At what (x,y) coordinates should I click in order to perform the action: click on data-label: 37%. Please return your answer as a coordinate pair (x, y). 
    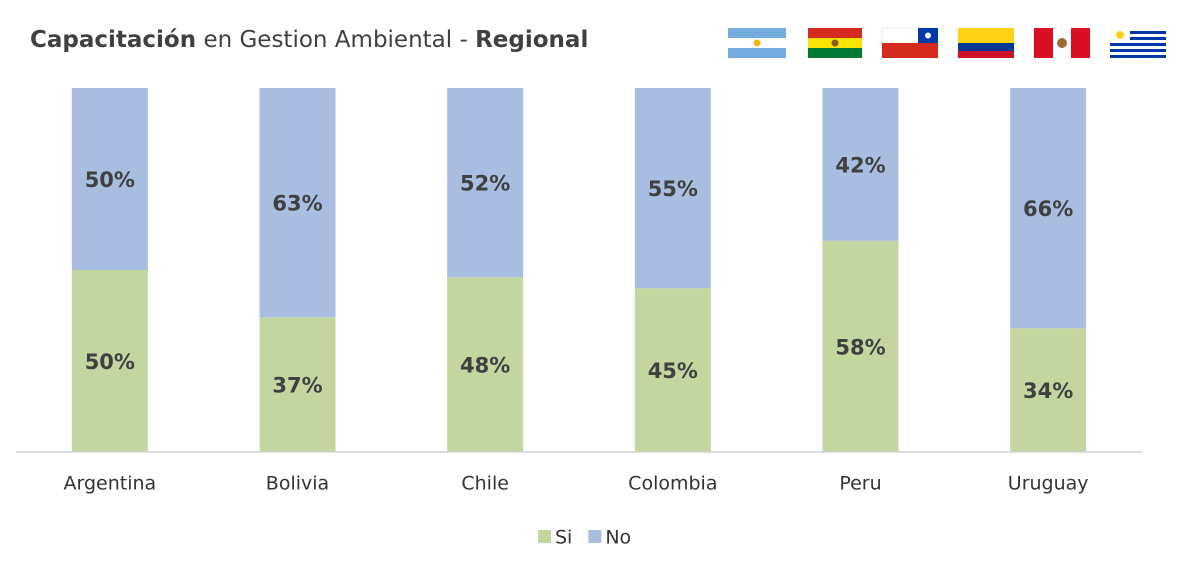
    Looking at the image, I should click on (297, 386).